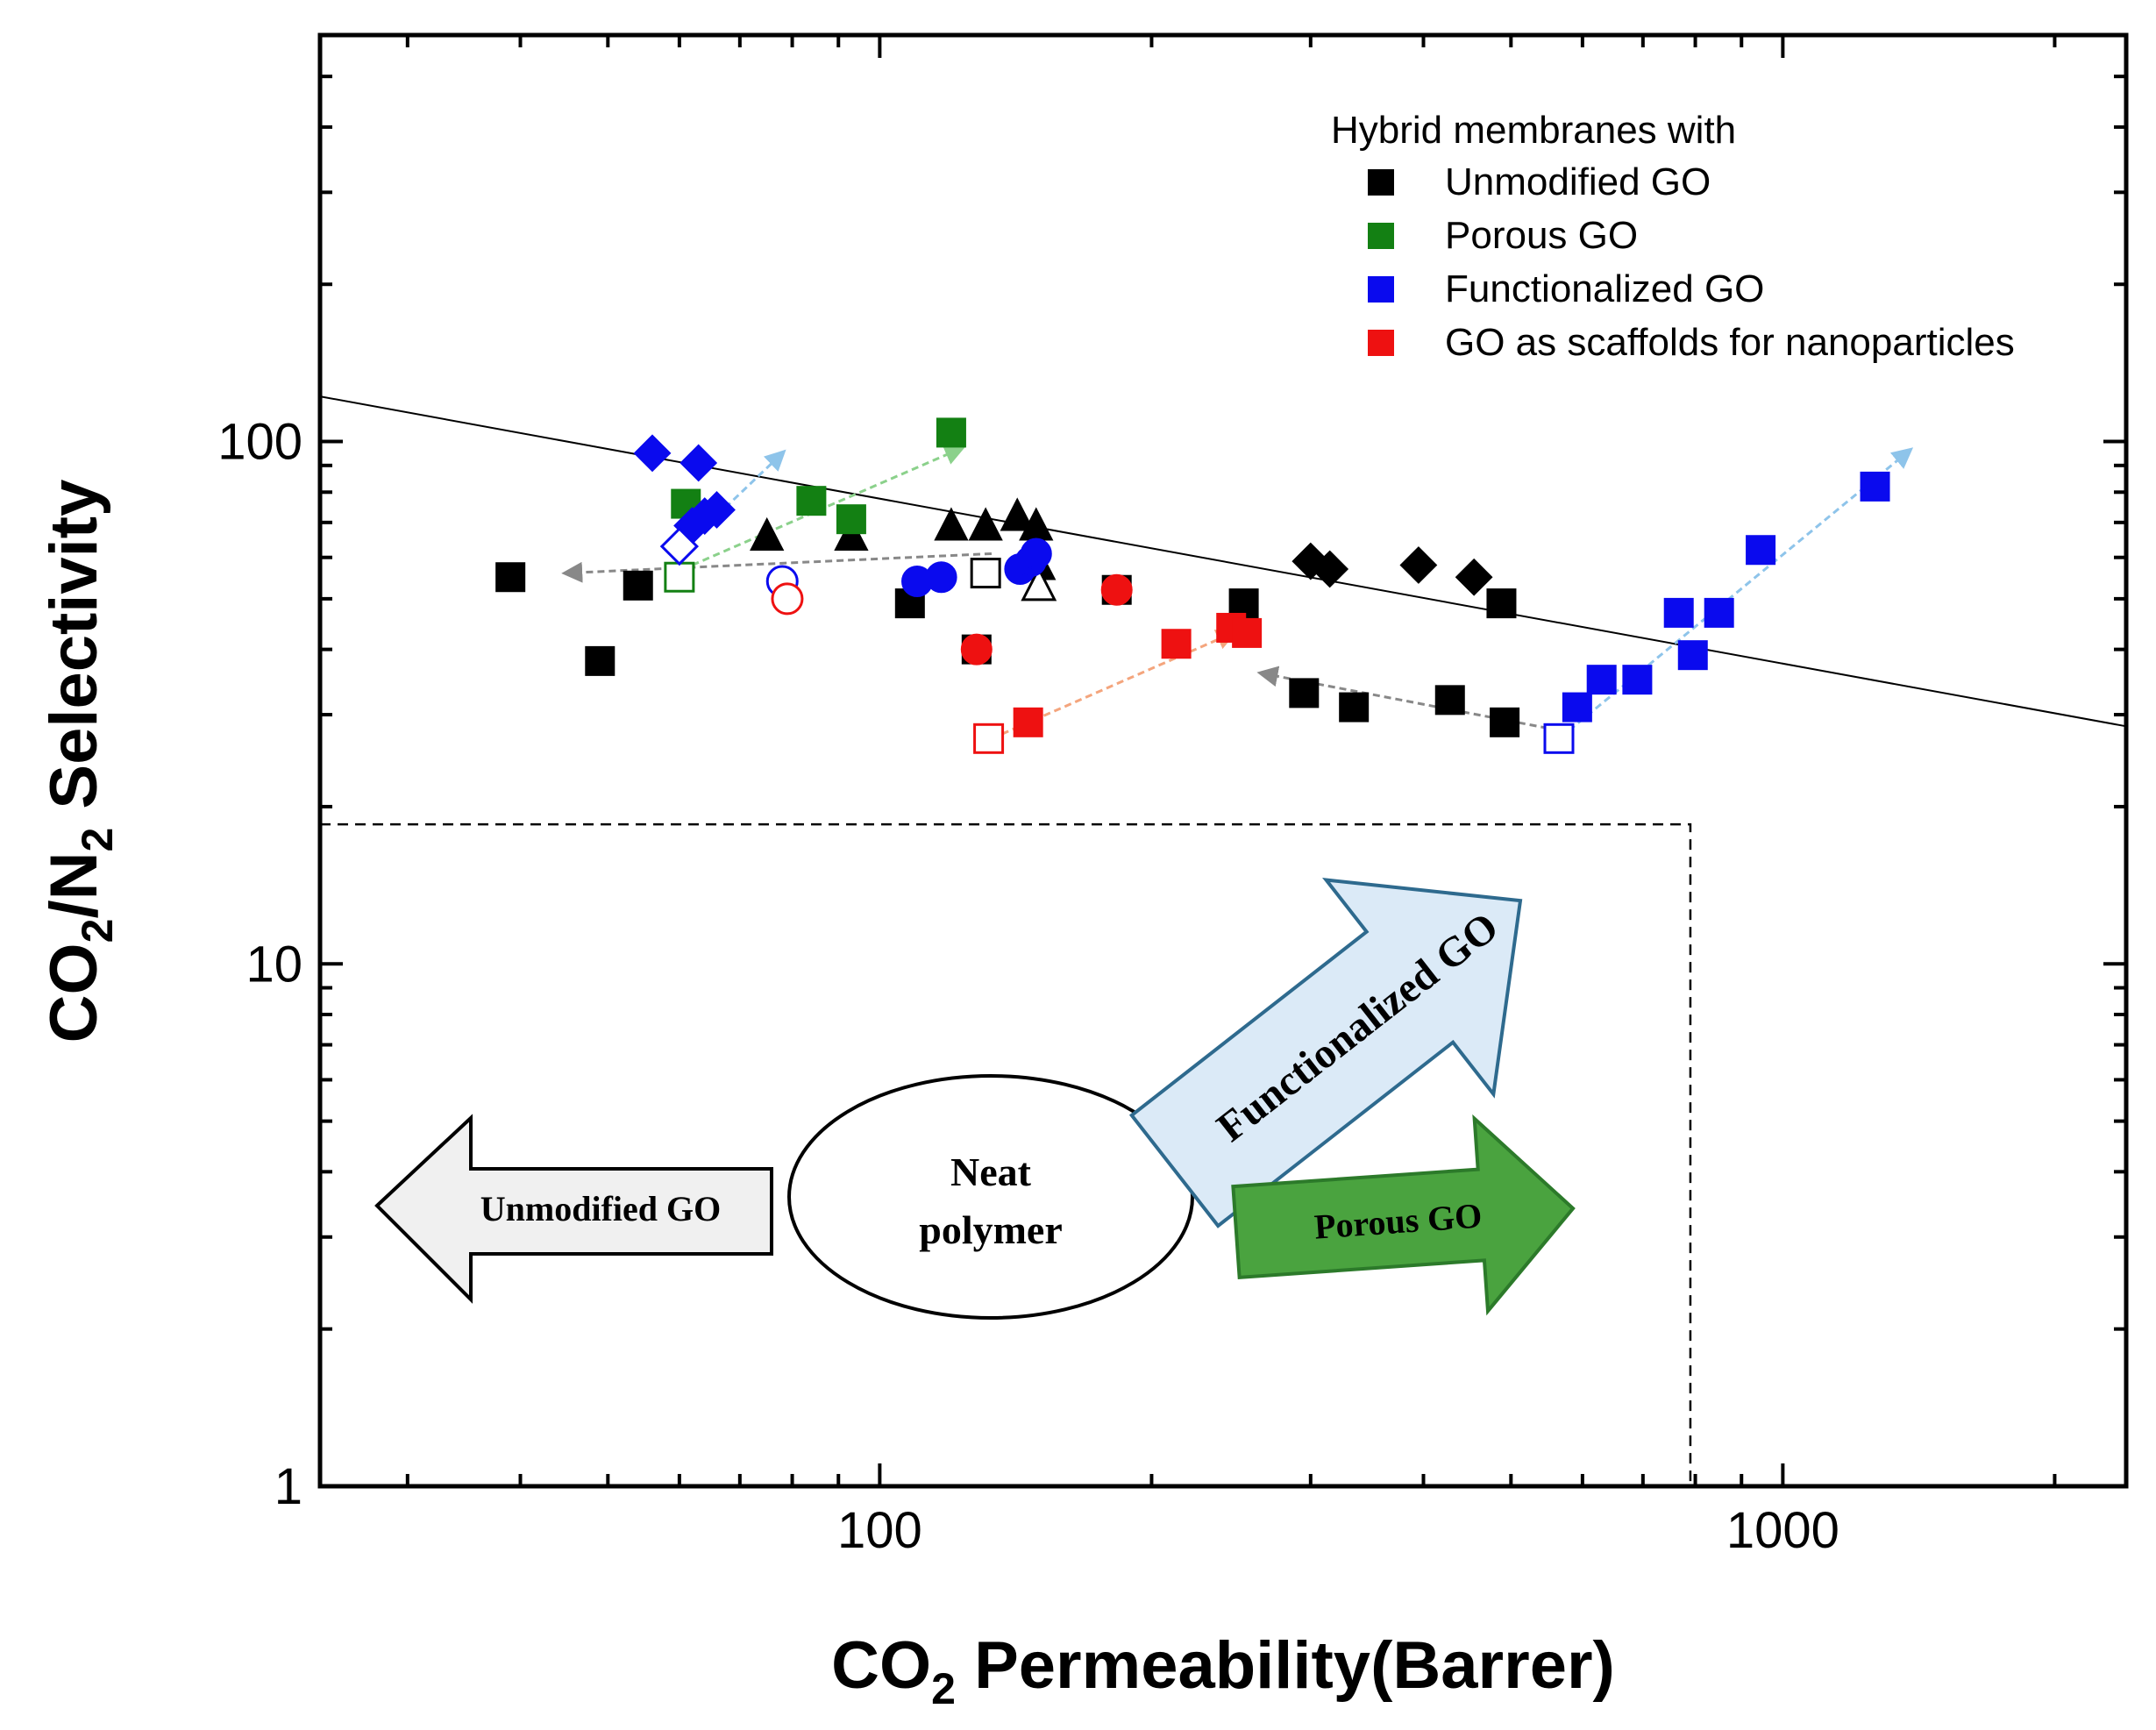  What do you see at coordinates (1192, 585) in the screenshot?
I see `data-points` at bounding box center [1192, 585].